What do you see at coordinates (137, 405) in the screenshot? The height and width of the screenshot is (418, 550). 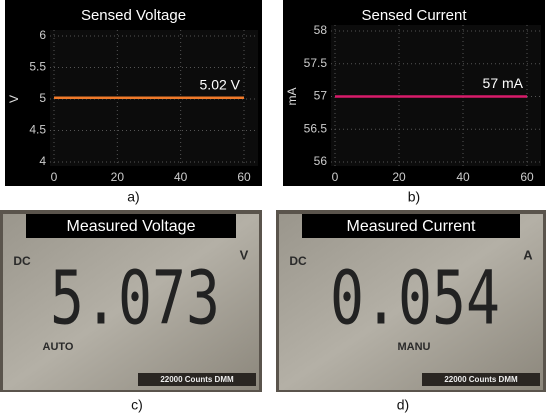 I see `caption: c)` at bounding box center [137, 405].